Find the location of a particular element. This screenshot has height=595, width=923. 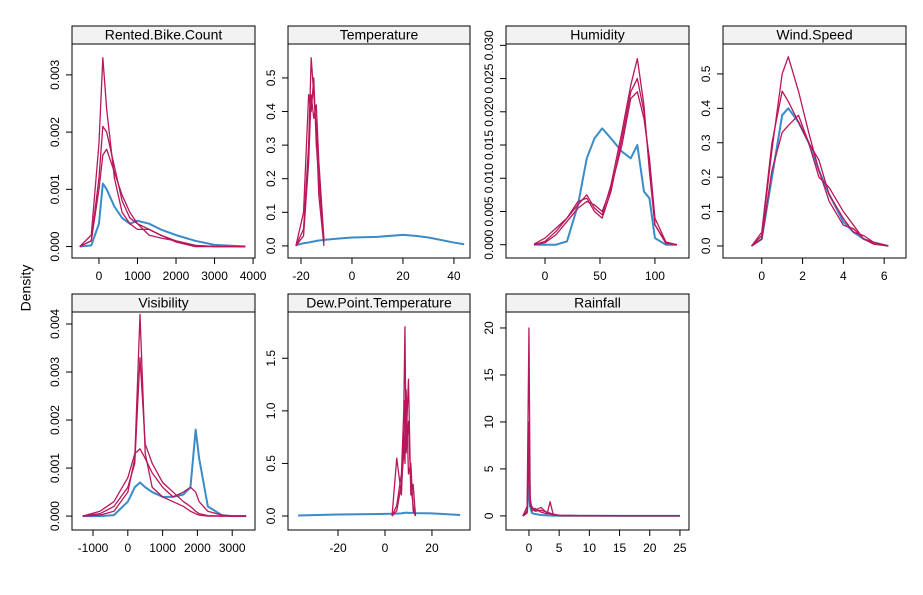

x-tick-label: 40 is located at coordinates (454, 276).